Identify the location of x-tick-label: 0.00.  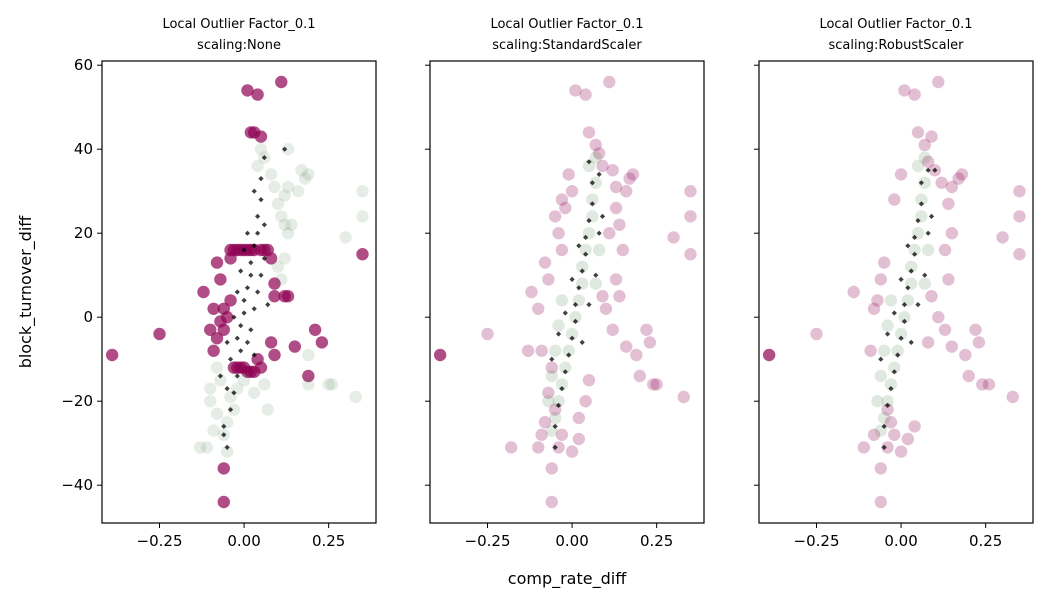
(571, 541).